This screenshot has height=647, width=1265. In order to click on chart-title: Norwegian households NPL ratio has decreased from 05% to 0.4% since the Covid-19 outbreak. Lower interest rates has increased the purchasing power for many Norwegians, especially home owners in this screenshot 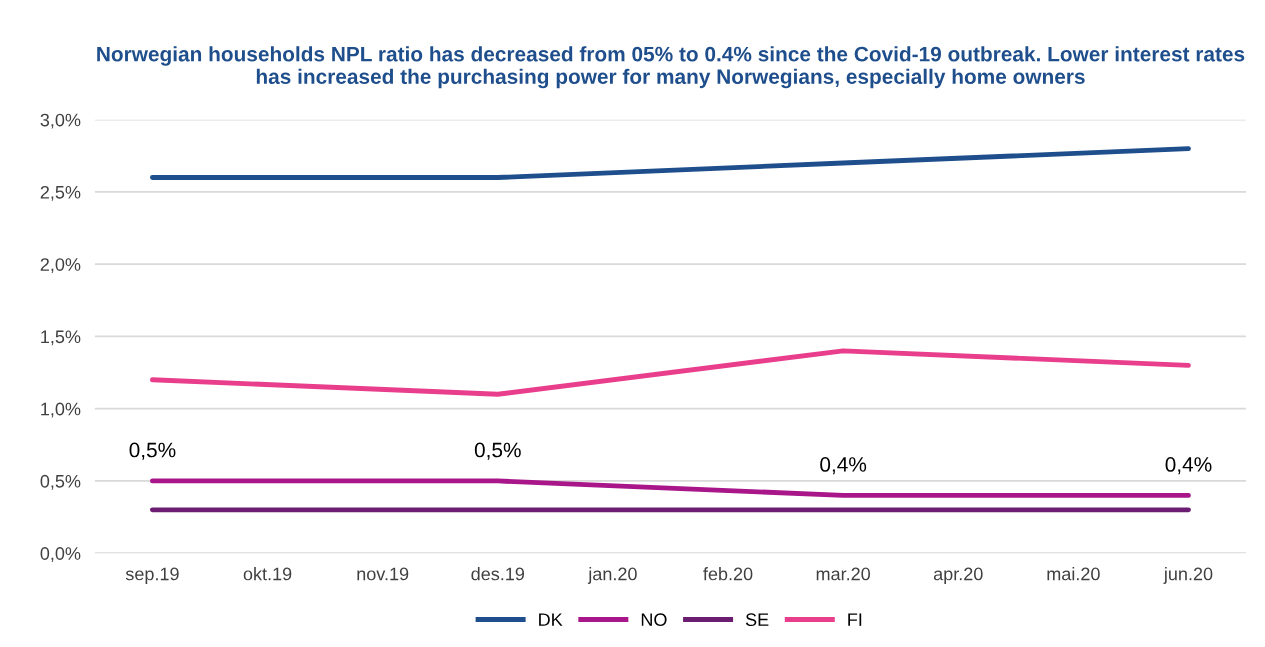, I will do `click(671, 67)`.